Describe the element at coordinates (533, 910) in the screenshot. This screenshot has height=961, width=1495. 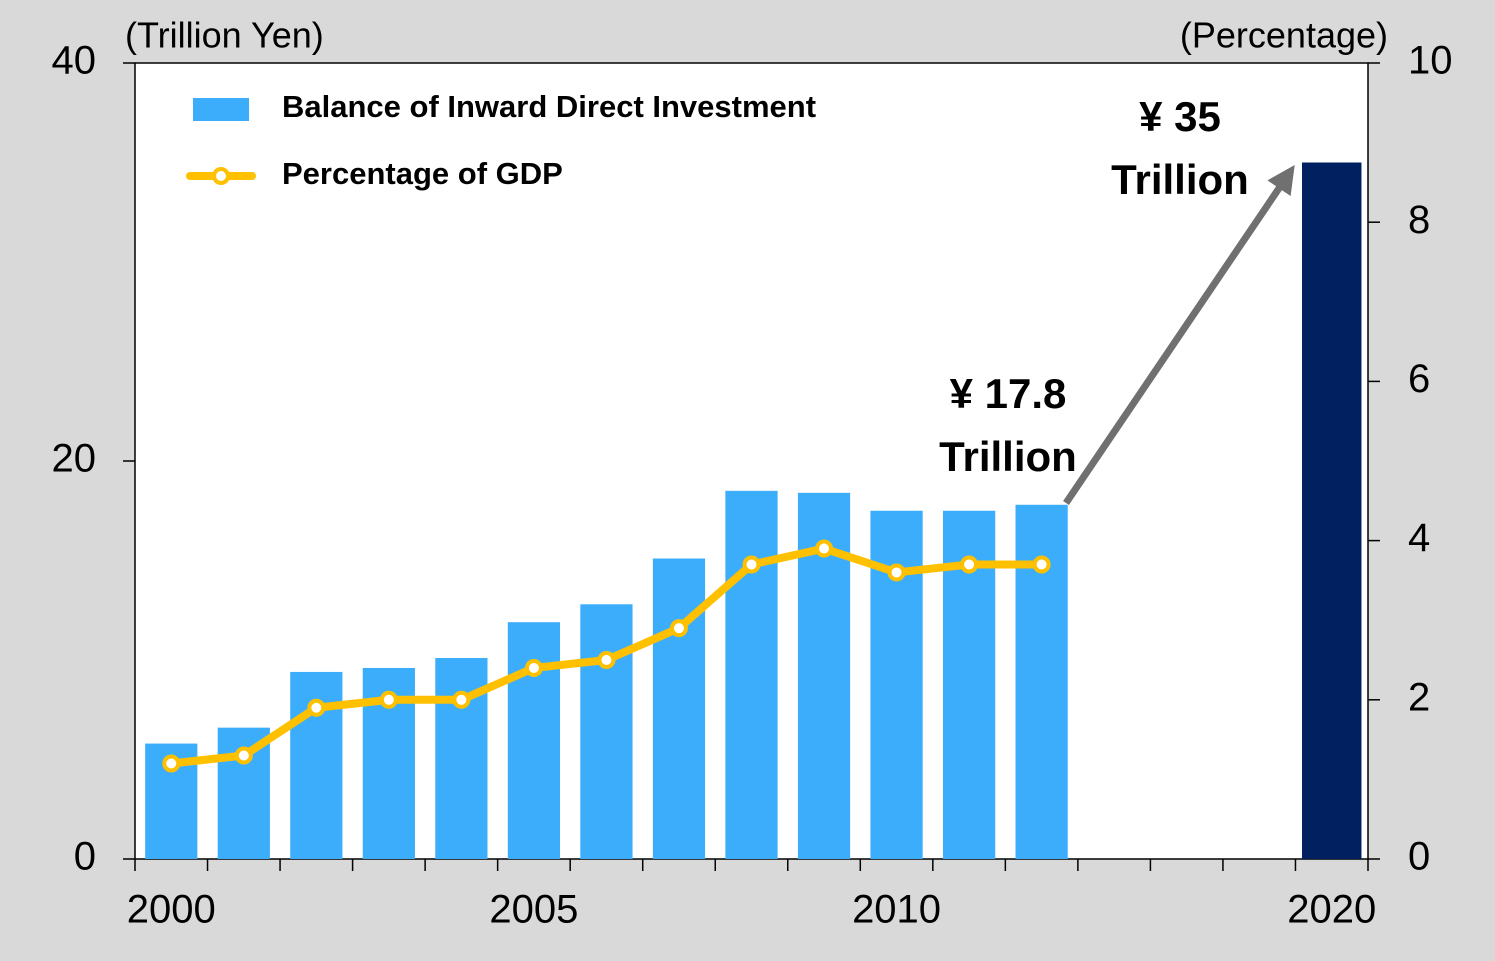
I see `x-tick-label: 2005` at that location.